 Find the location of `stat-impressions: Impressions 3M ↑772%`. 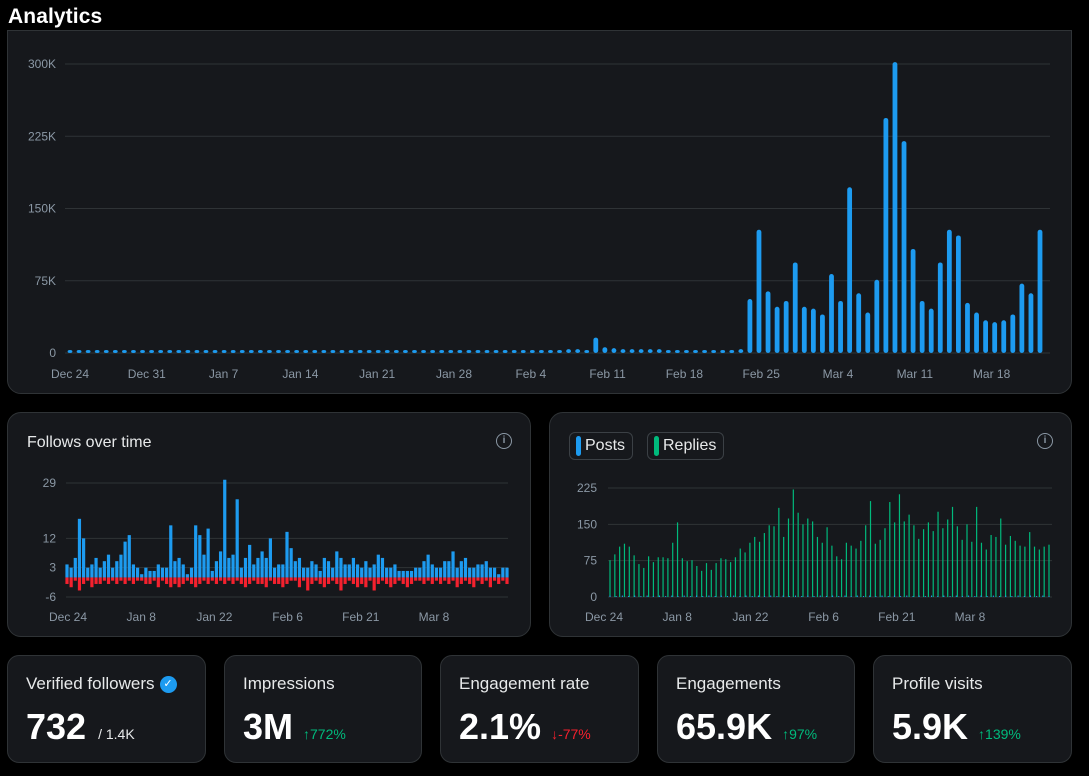

stat-impressions: Impressions 3M ↑772% is located at coordinates (323, 709).